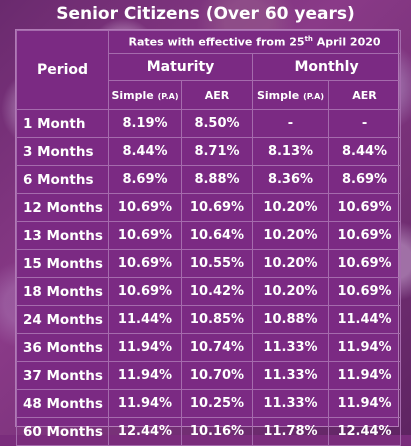 Image resolution: width=411 pixels, height=446 pixels. What do you see at coordinates (217, 207) in the screenshot?
I see `maturity-aer-cell: 10.69%` at bounding box center [217, 207].